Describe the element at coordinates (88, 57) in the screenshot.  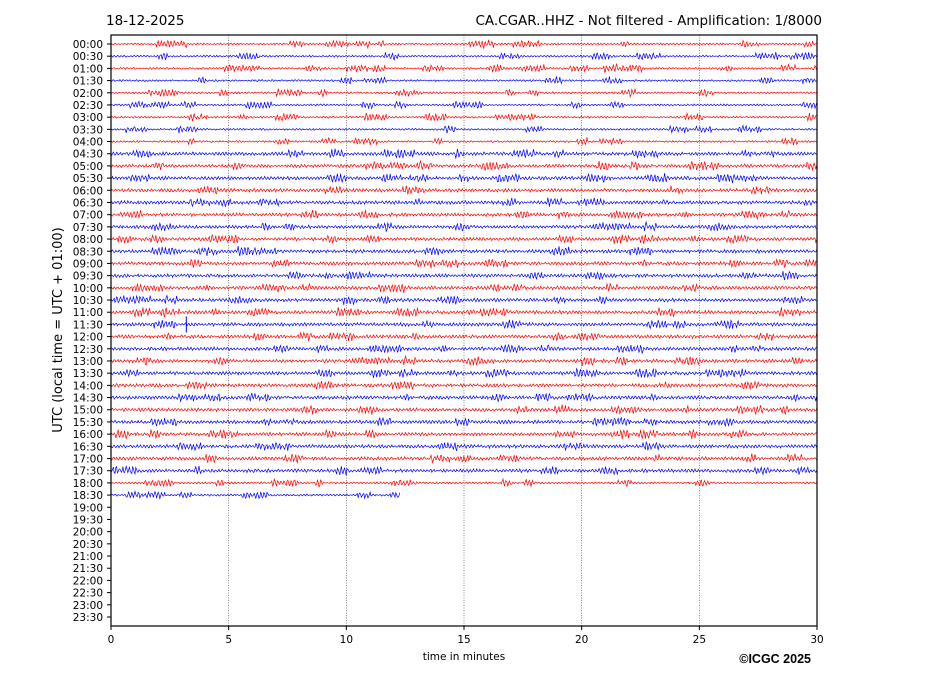
I see `y-tick-label: 00:30` at that location.